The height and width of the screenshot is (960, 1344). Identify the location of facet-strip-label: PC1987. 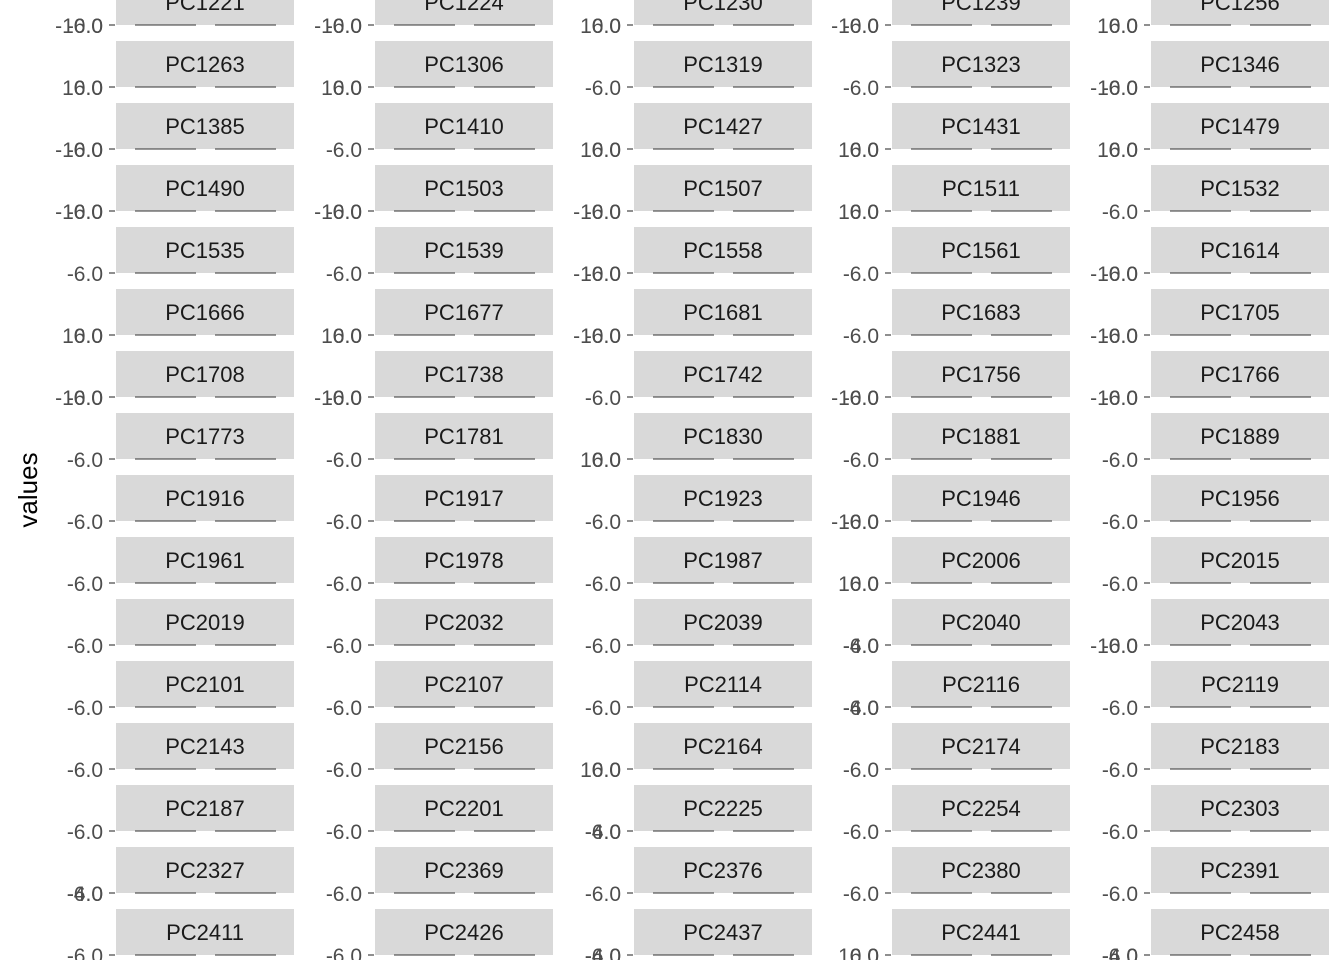
(723, 560).